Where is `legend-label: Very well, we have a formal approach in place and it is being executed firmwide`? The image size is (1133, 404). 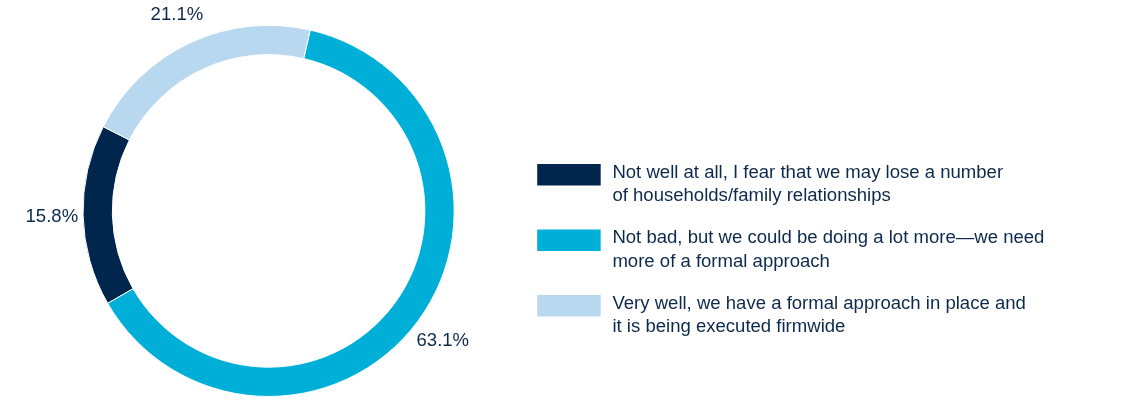
legend-label: Very well, we have a formal approach in place and it is being executed firmwide is located at coordinates (819, 314).